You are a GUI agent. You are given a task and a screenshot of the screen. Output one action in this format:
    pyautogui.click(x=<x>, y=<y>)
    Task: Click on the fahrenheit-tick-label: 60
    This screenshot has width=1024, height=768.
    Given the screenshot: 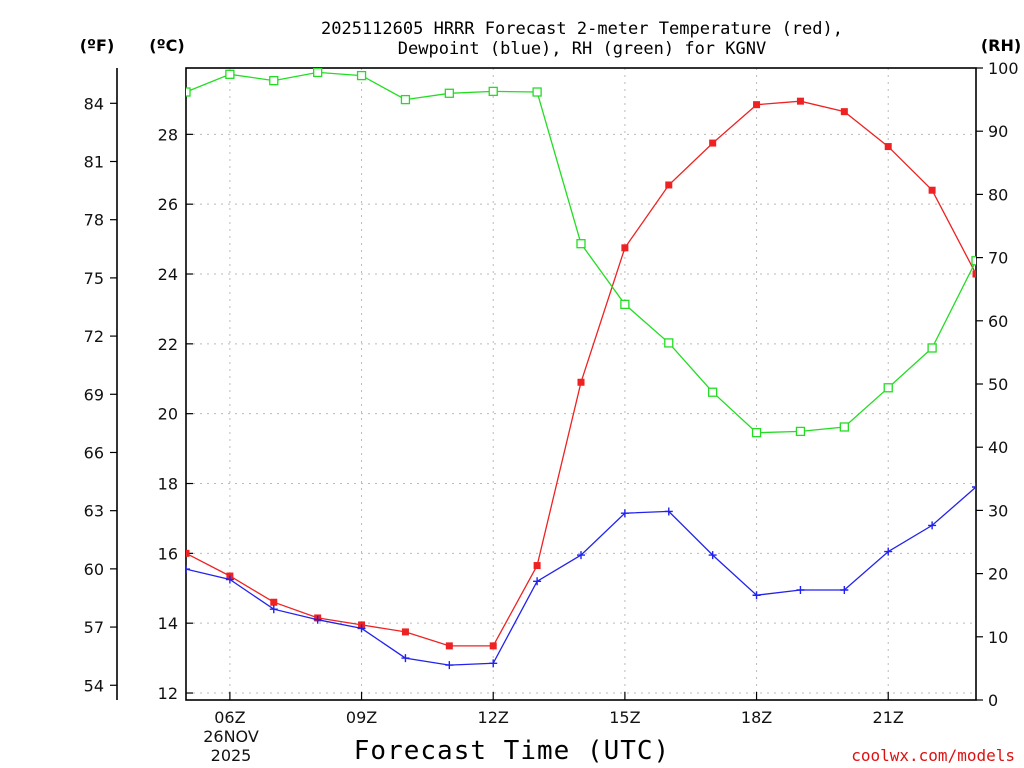 What is the action you would take?
    pyautogui.click(x=94, y=569)
    